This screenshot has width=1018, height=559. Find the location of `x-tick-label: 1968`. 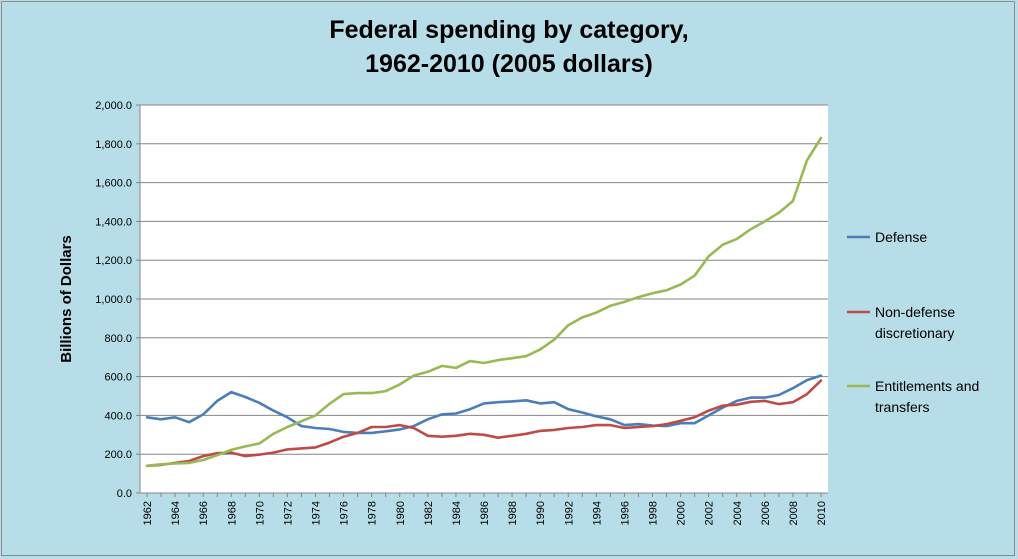

x-tick-label: 1968 is located at coordinates (232, 513).